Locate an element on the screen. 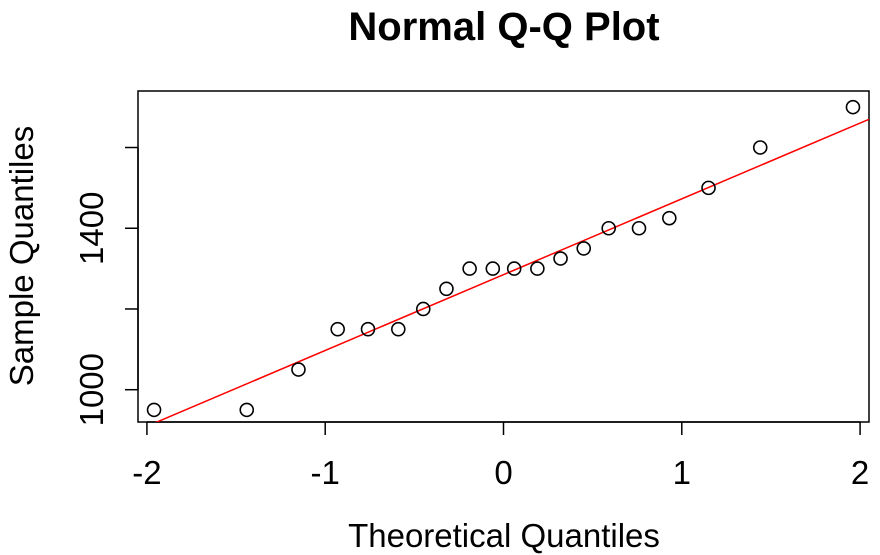 The height and width of the screenshot is (555, 880). y-tick-label: 1400 is located at coordinates (91, 228).